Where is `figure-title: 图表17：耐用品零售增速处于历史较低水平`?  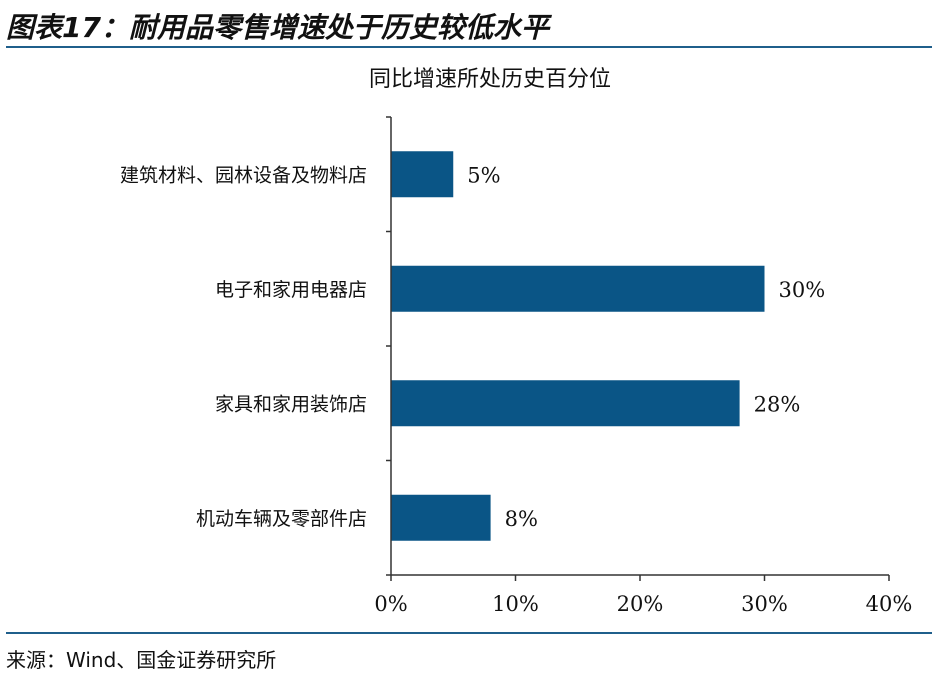
figure-title: 图表17：耐用品零售增速处于历史较低水平 is located at coordinates (277, 27).